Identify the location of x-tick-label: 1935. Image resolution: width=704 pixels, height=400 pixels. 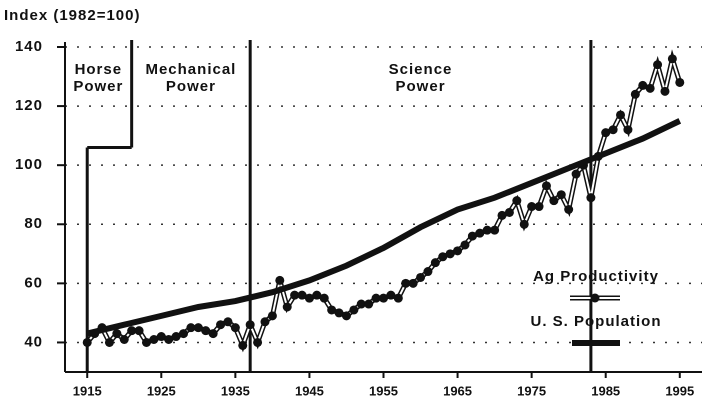
(235, 390).